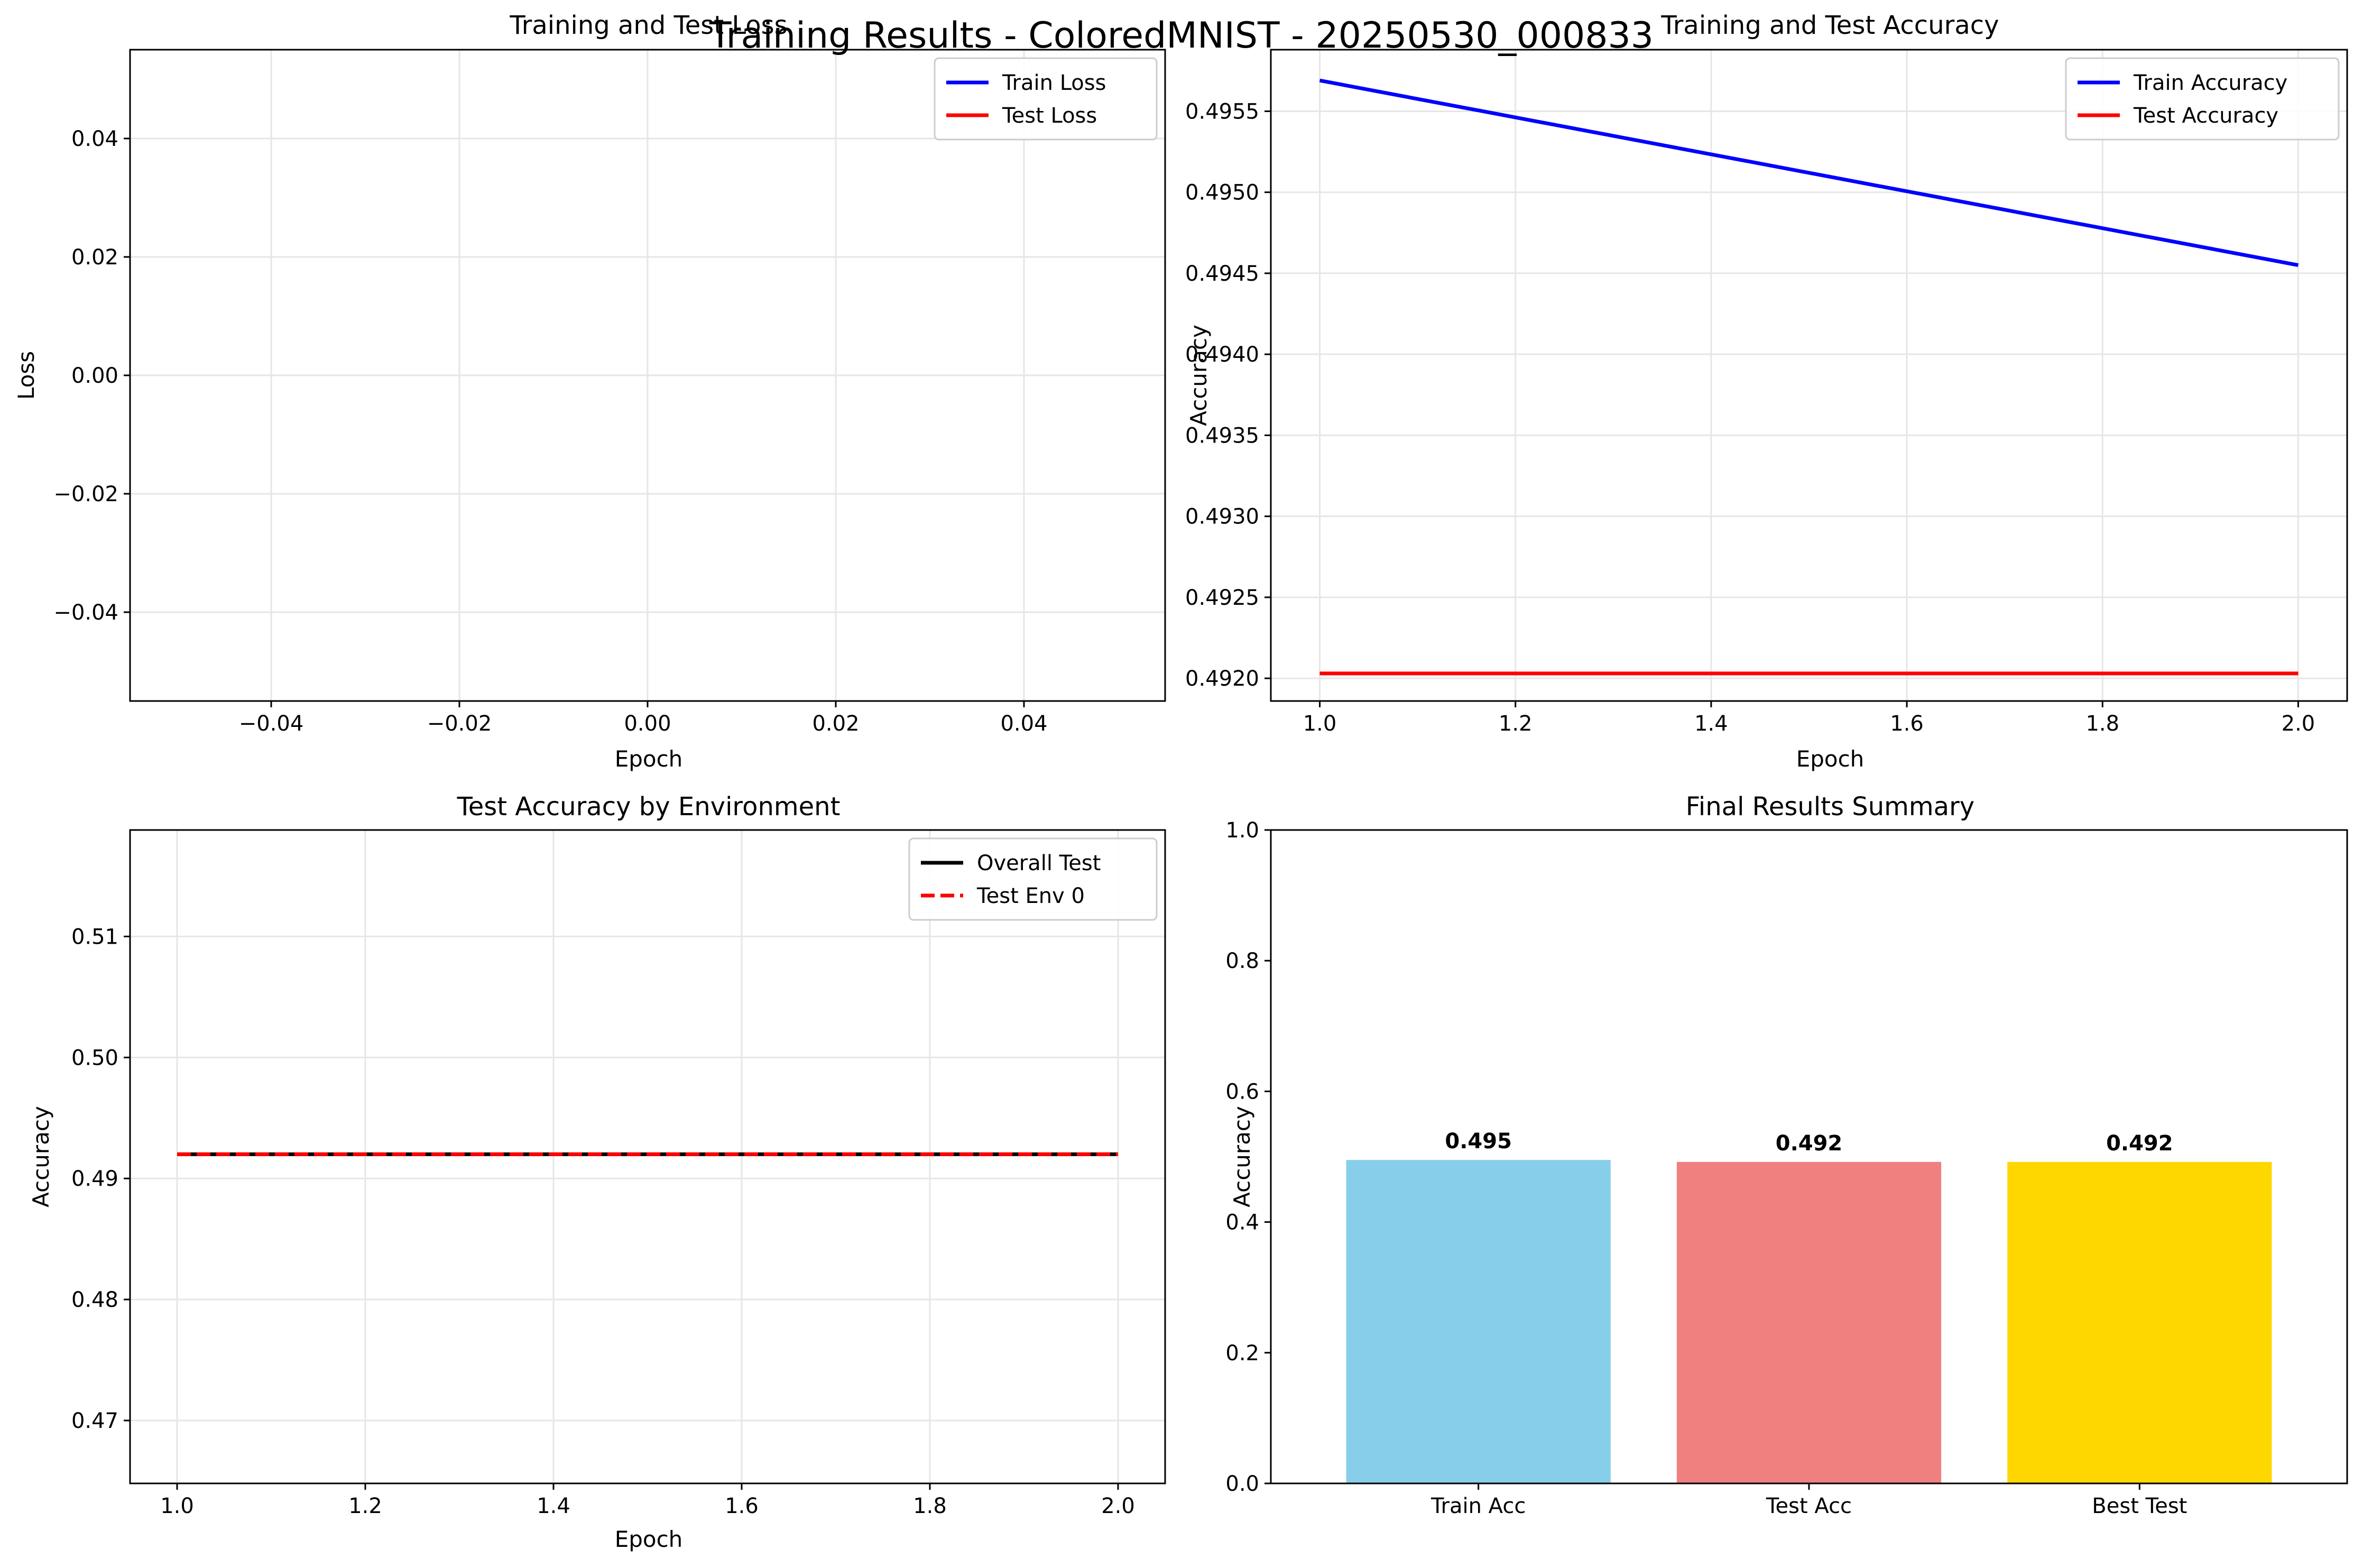 The width and height of the screenshot is (2363, 1568). Describe the element at coordinates (94, 937) in the screenshot. I see `env-ytick-label: 0.51` at that location.